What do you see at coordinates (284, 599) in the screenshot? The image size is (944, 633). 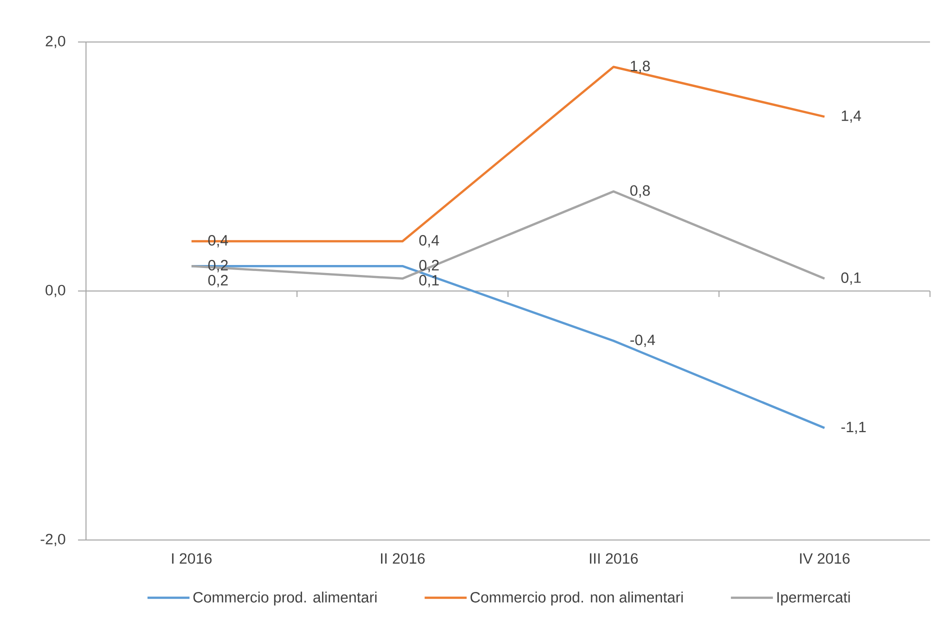 I see `legend-label: Commercio prod. alimentari` at bounding box center [284, 599].